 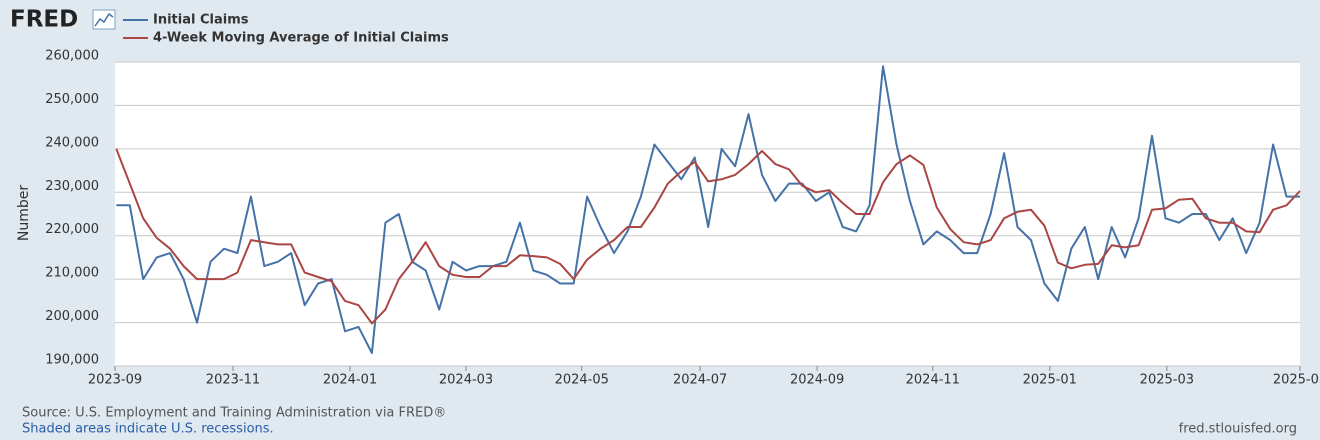 What do you see at coordinates (301, 38) in the screenshot?
I see `legend-label: 4-Week Moving Average of Initial Claims` at bounding box center [301, 38].